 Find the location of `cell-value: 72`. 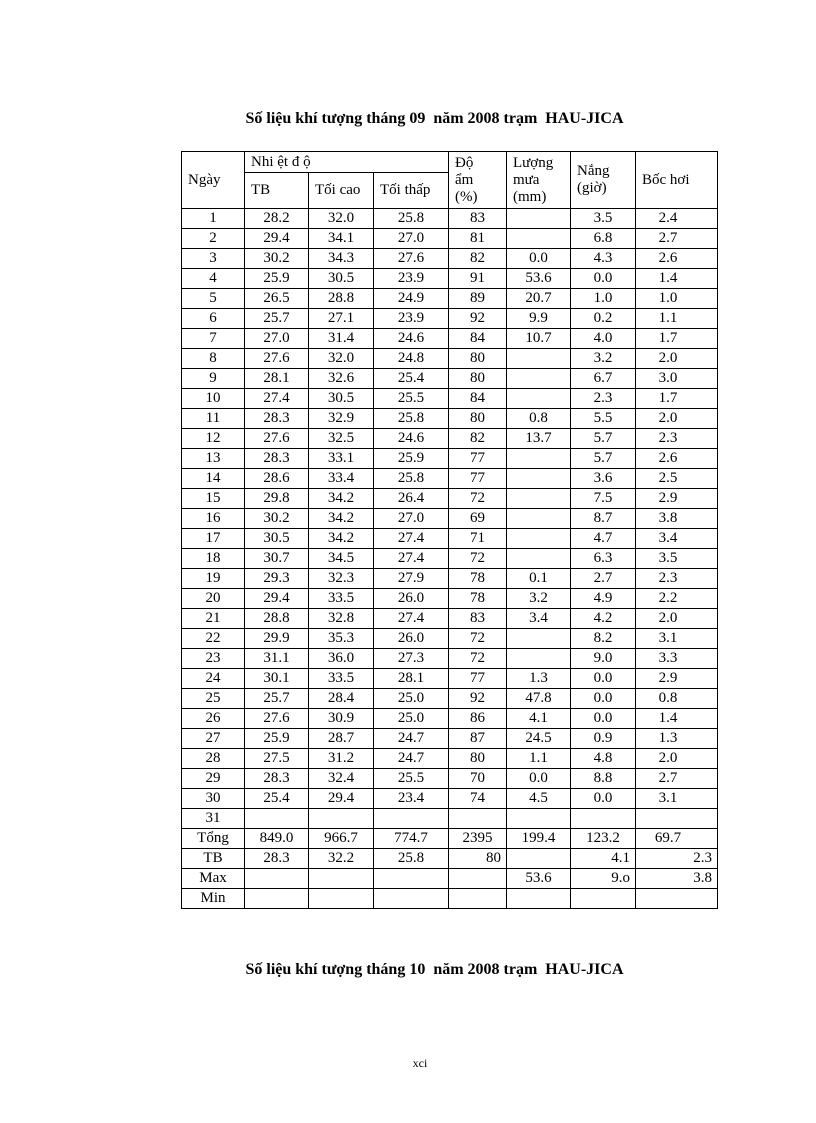

cell-value: 72 is located at coordinates (477, 638).